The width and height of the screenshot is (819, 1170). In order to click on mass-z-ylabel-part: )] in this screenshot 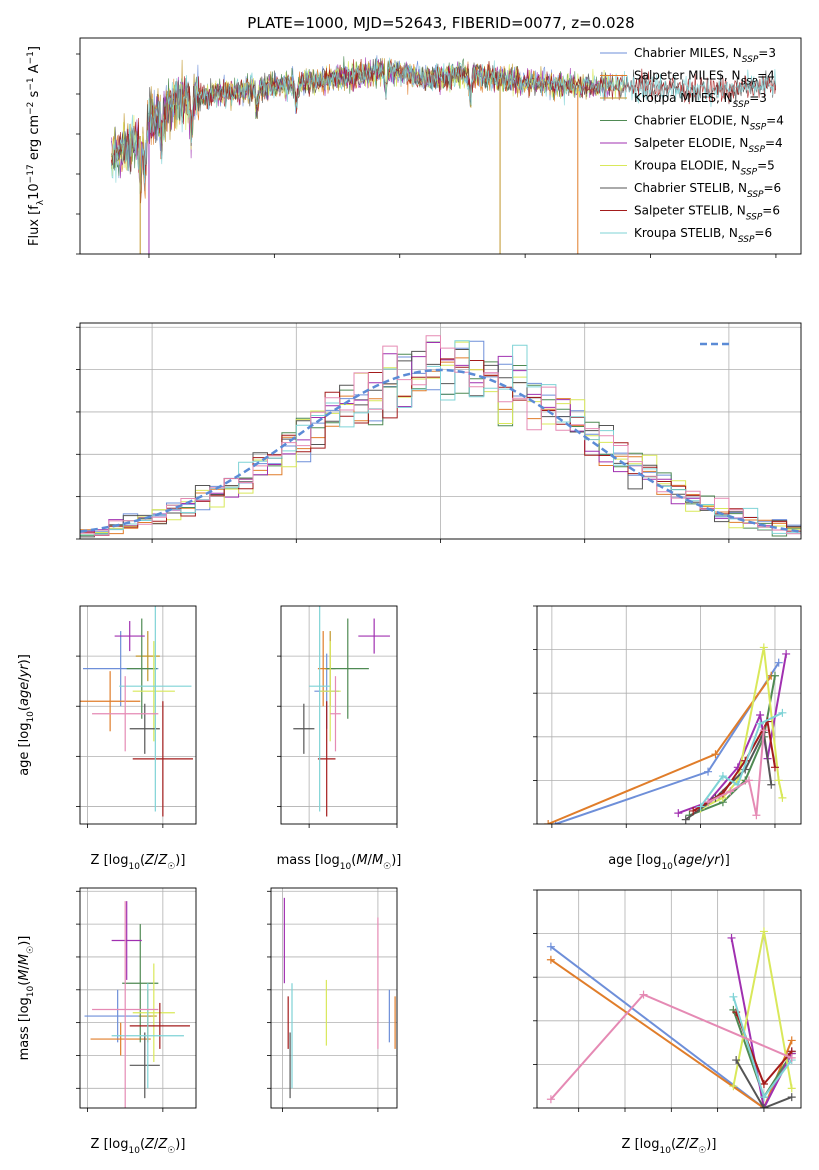, I will do `click(24, 941)`.